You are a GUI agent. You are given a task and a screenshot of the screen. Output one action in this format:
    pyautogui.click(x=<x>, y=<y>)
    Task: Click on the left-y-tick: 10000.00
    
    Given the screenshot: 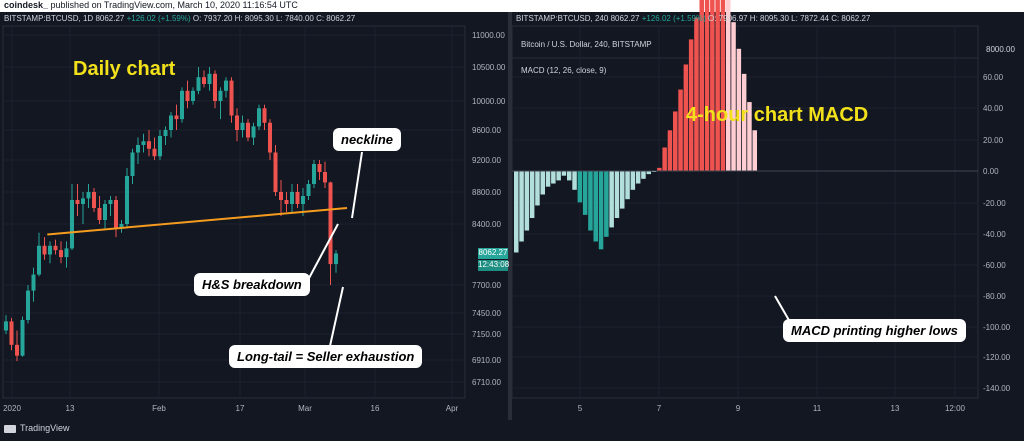 What is the action you would take?
    pyautogui.click(x=489, y=101)
    